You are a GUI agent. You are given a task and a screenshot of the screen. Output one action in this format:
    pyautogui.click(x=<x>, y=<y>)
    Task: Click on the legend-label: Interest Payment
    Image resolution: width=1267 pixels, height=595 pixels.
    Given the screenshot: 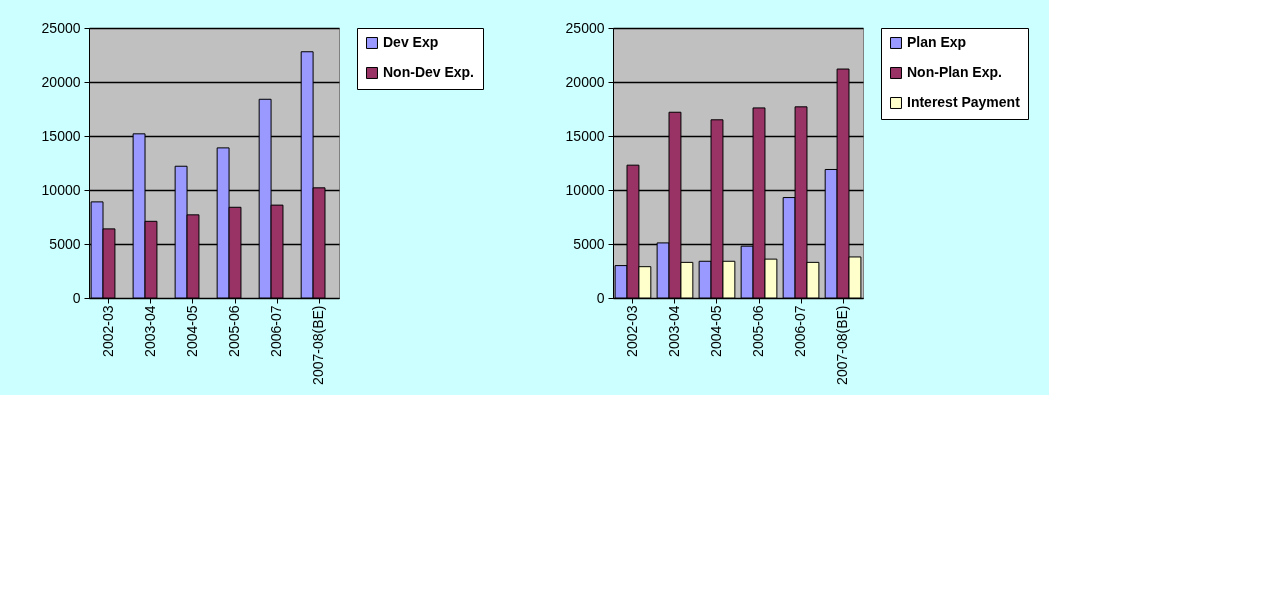 What is the action you would take?
    pyautogui.click(x=964, y=102)
    